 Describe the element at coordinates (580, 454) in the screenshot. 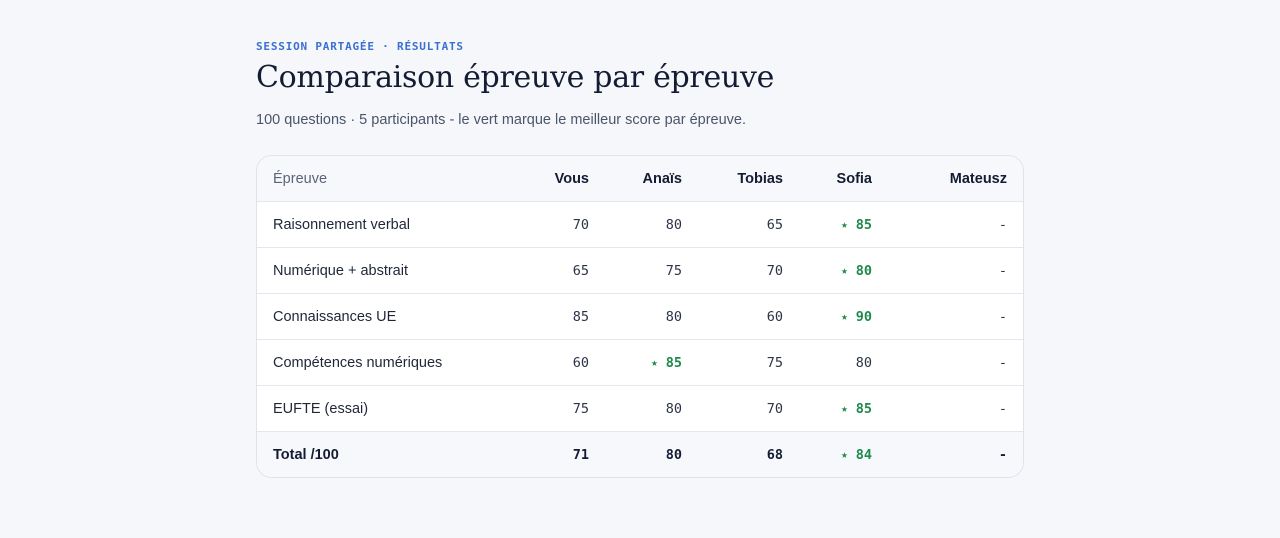

I see `score-value: 71` at that location.